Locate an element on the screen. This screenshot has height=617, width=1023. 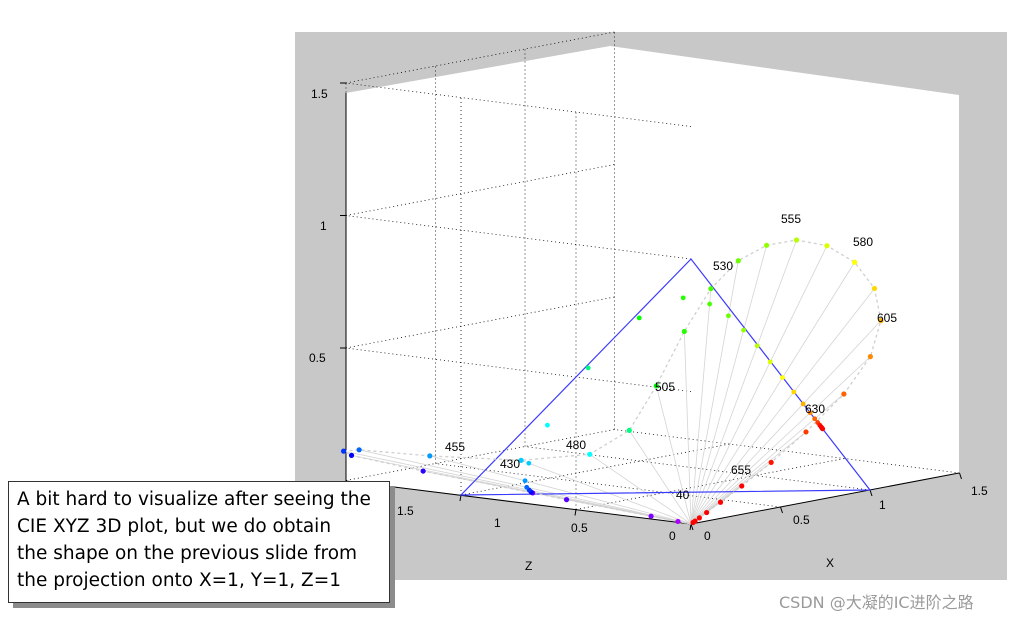
wl-label-630: 630 is located at coordinates (815, 409).